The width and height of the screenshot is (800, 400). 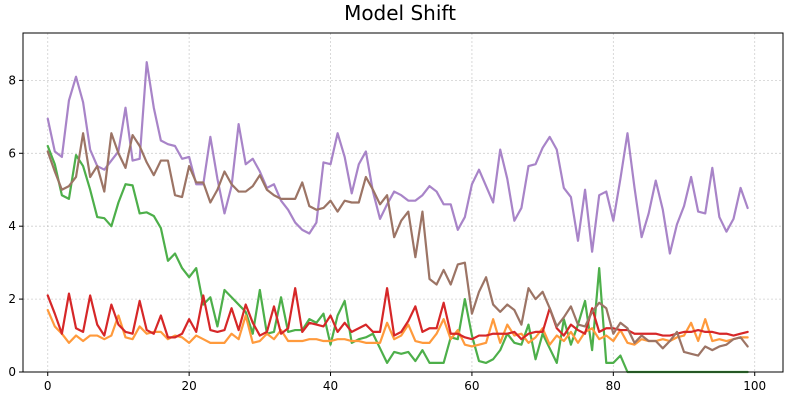 What do you see at coordinates (471, 386) in the screenshot?
I see `x-tick-label: 60` at bounding box center [471, 386].